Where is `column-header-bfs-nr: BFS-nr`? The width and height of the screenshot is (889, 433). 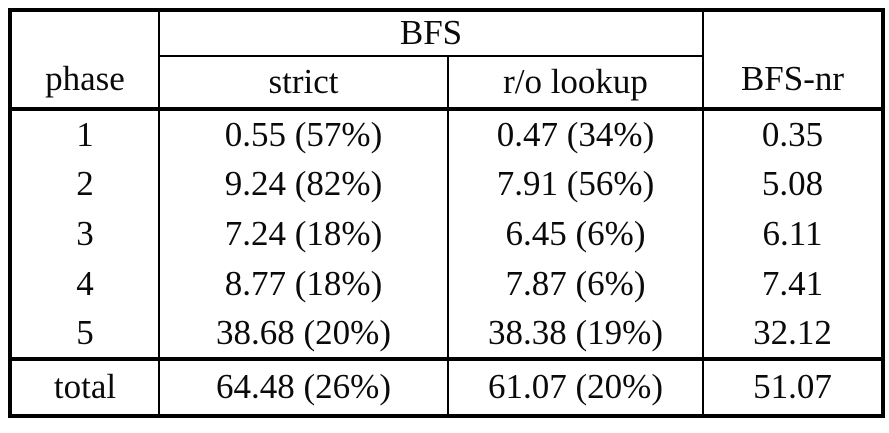 column-header-bfs-nr: BFS-nr is located at coordinates (792, 60).